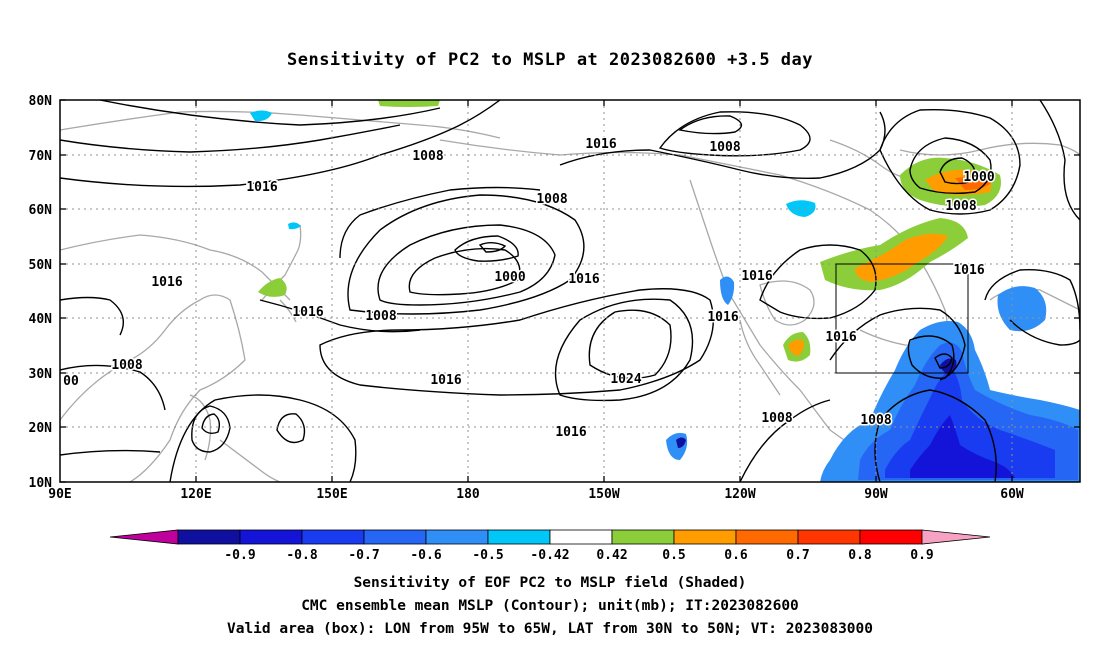 The width and height of the screenshot is (1100, 650). What do you see at coordinates (41, 319) in the screenshot?
I see `lat-label: 40N` at bounding box center [41, 319].